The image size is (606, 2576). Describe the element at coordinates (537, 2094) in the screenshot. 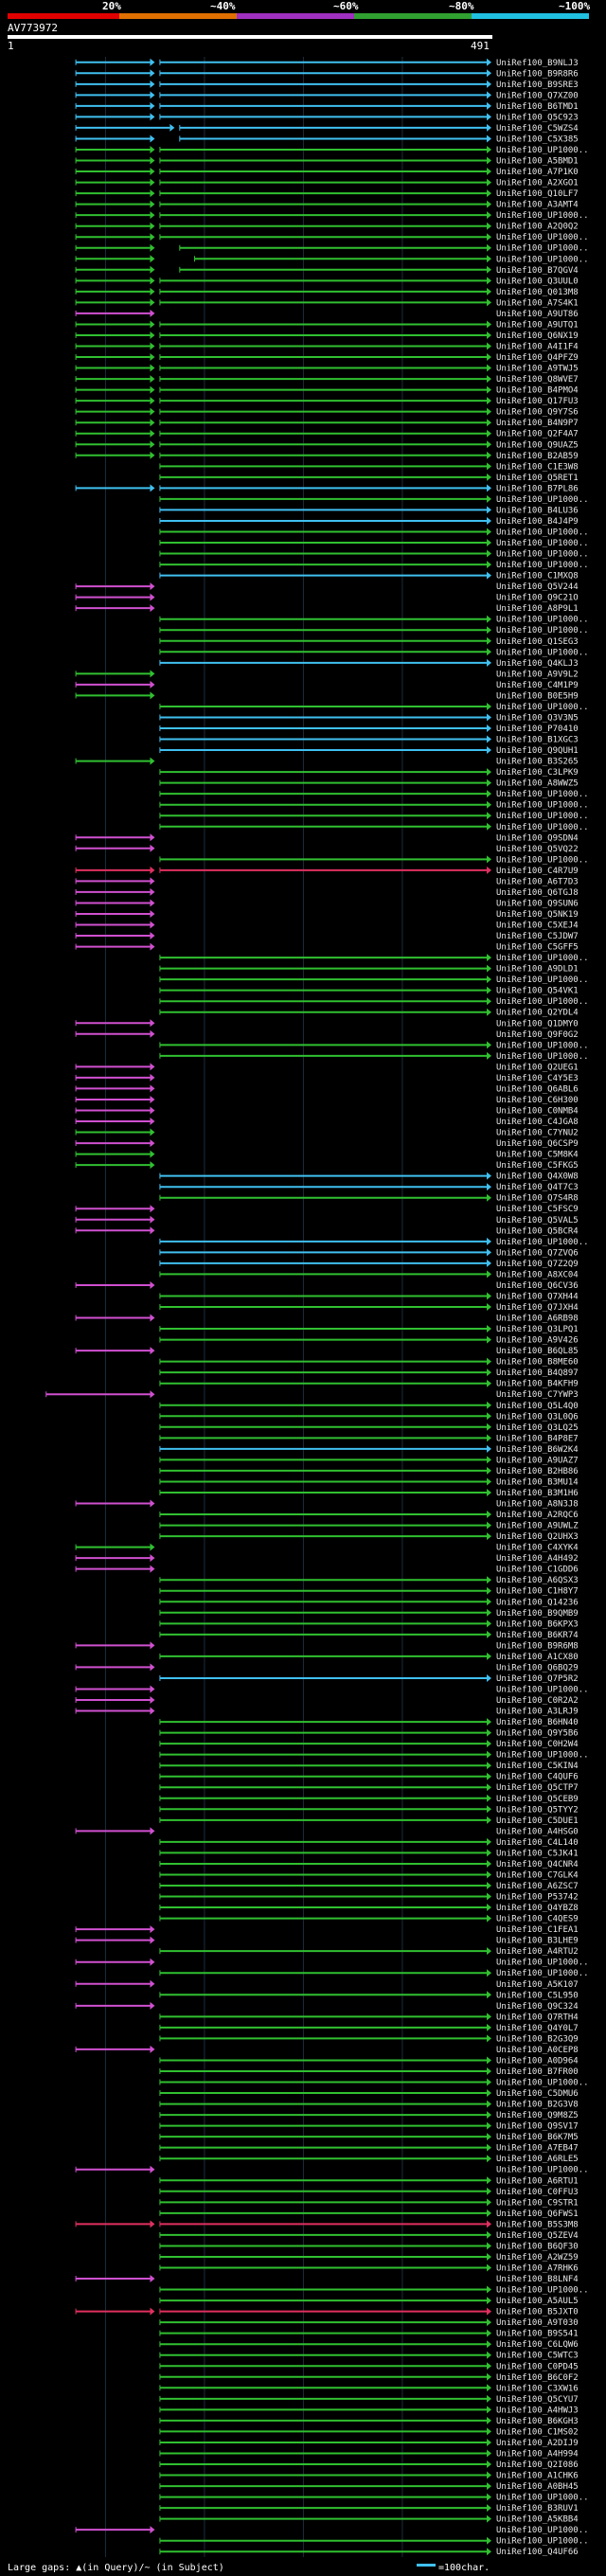

I see `hit-label: UniRef100_C5DMU6` at that location.